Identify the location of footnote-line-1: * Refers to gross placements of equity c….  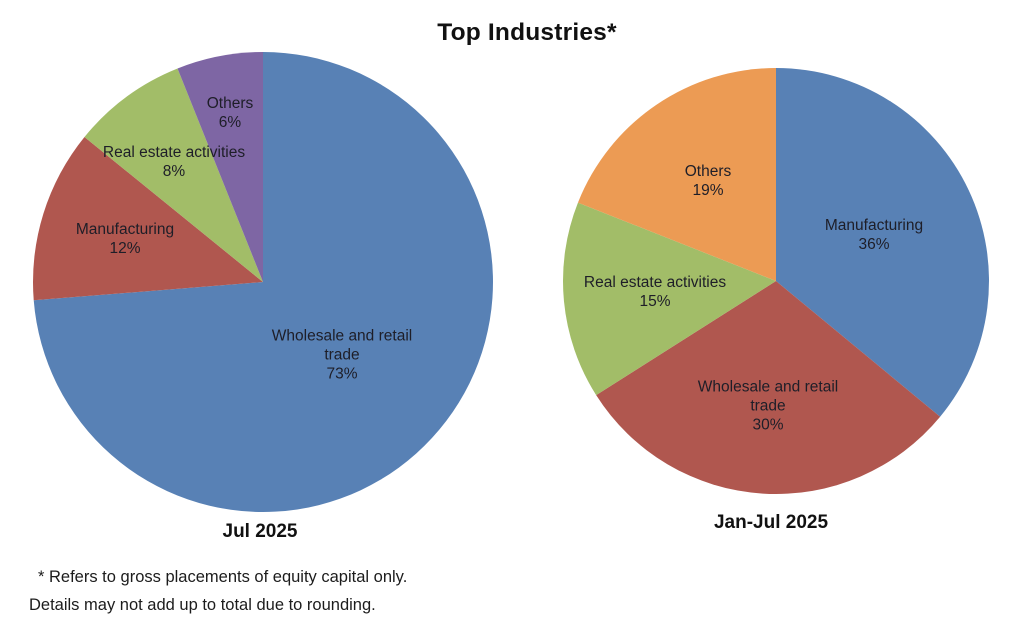
(223, 577).